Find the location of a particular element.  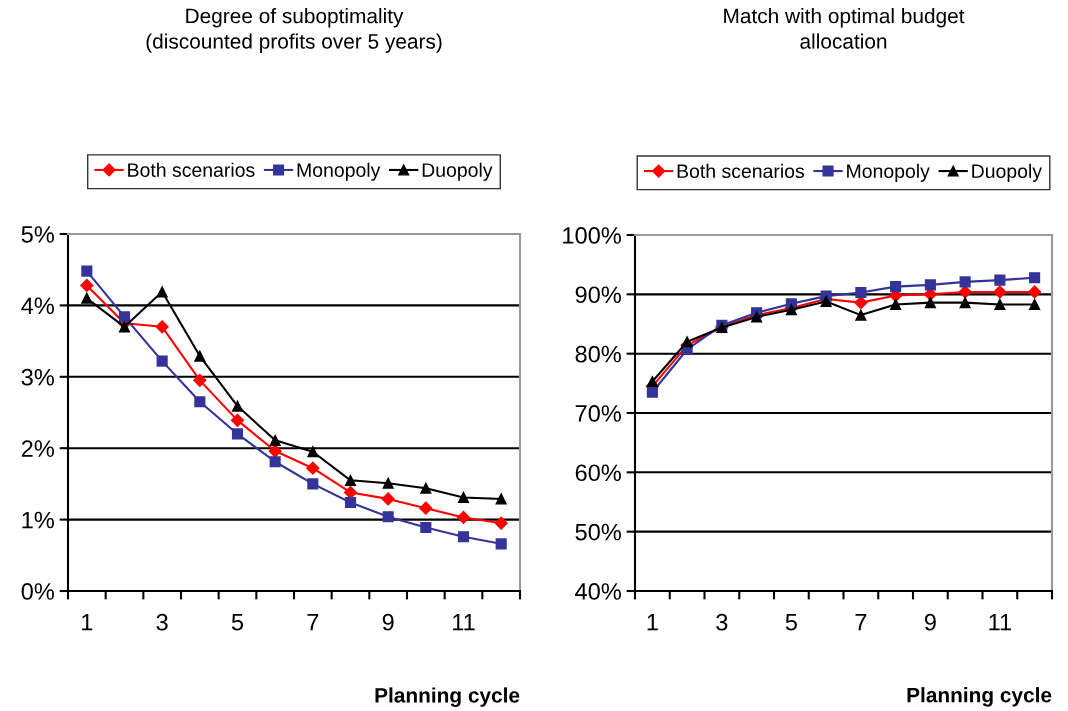

y-tick-label: 90% is located at coordinates (598, 295).